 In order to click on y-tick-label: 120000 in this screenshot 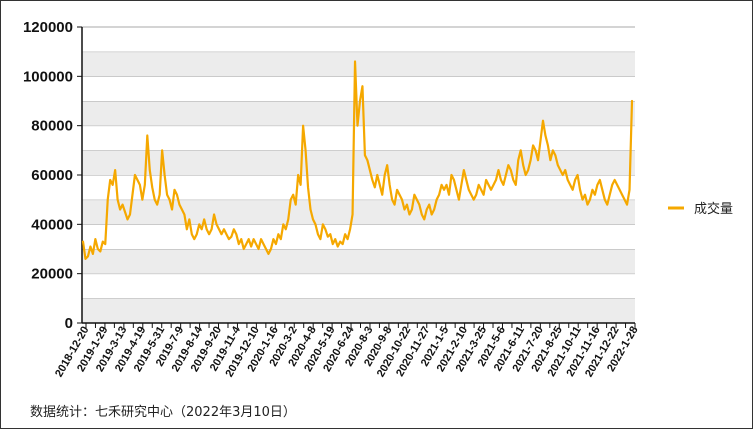, I will do `click(48, 27)`.